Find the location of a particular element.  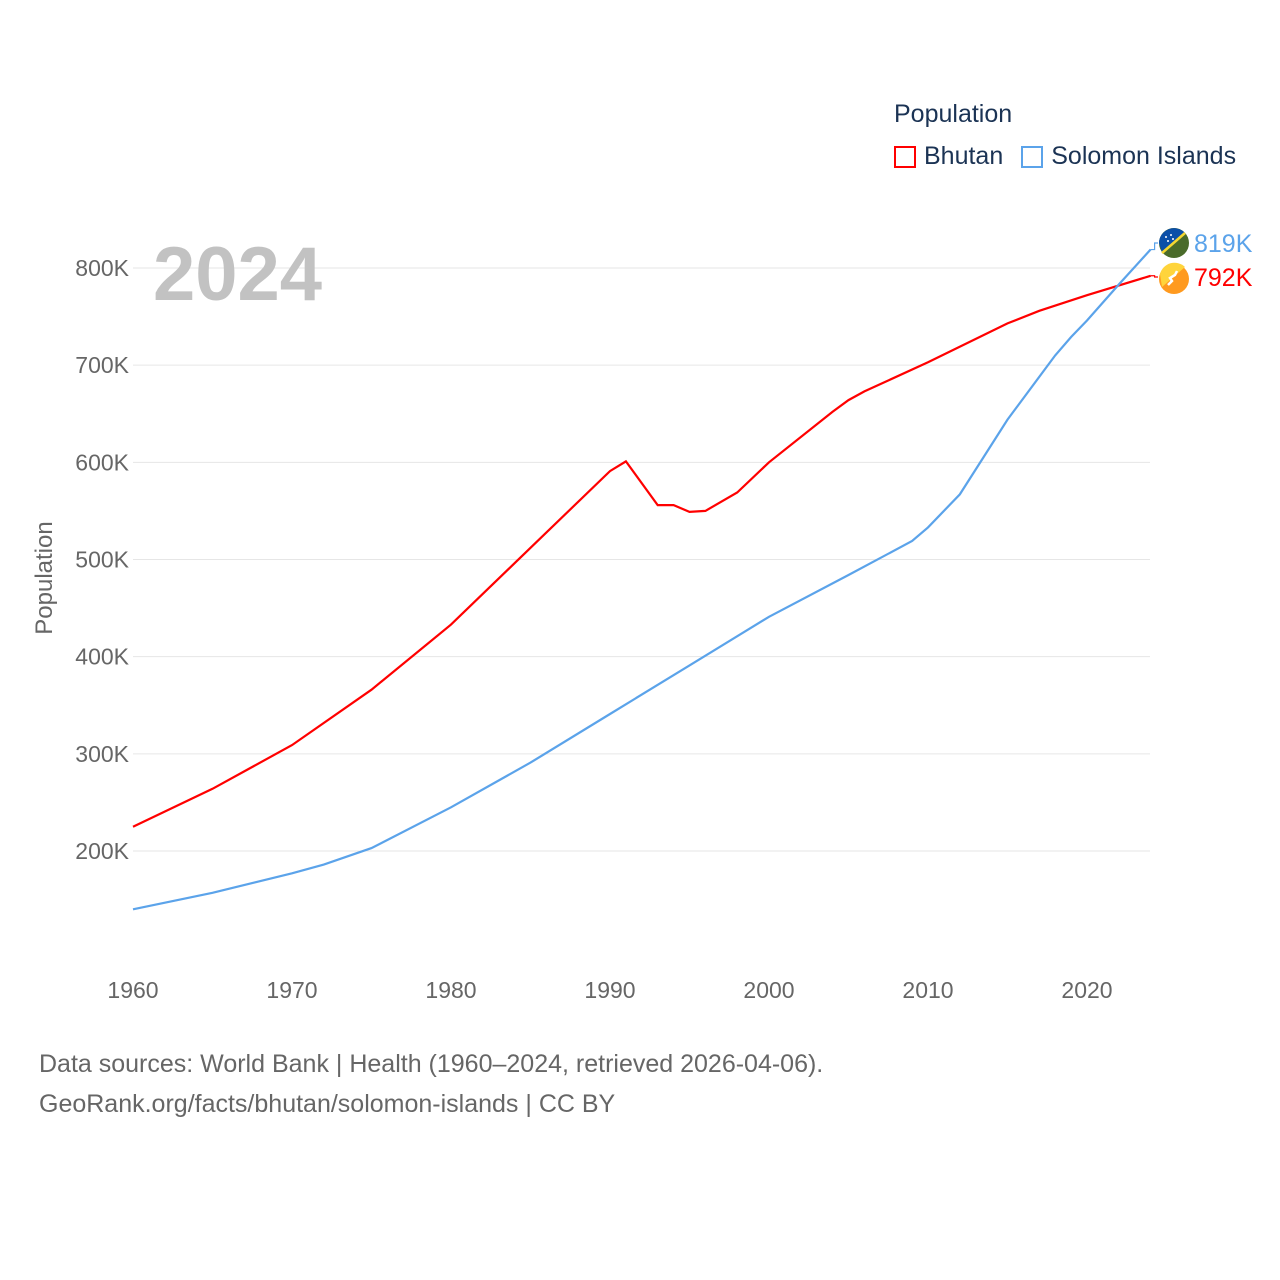

legend: Bhutan Solomon Islands is located at coordinates (1074, 156).